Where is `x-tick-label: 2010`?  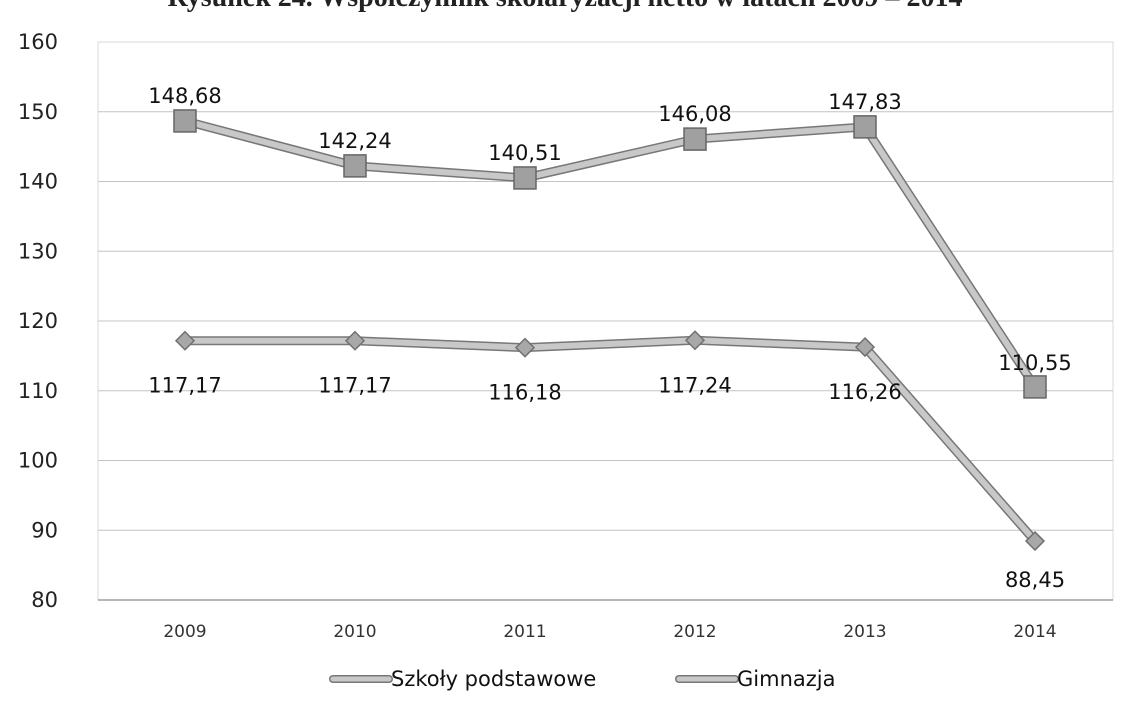
x-tick-label: 2010 is located at coordinates (354, 632).